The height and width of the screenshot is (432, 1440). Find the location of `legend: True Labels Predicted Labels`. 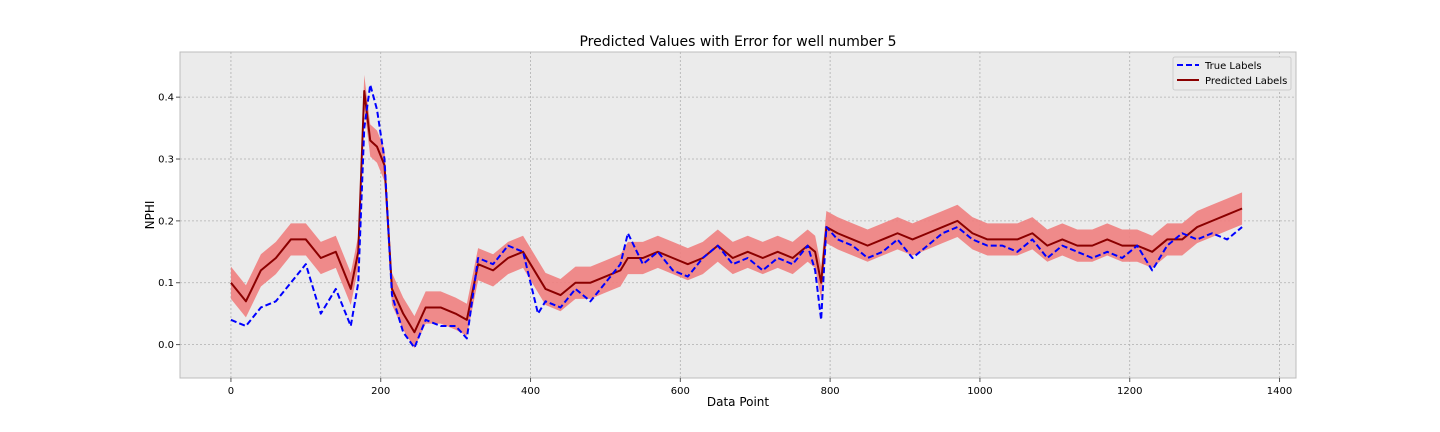

legend: True Labels Predicted Labels is located at coordinates (1232, 73).